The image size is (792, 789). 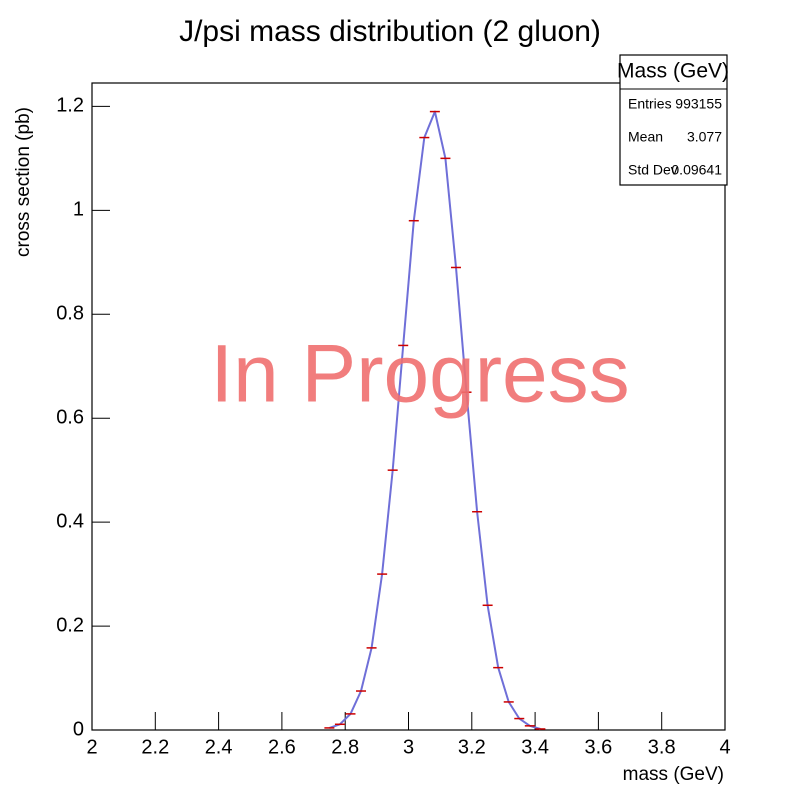 I want to click on y-tick-label: 0, so click(x=78, y=729).